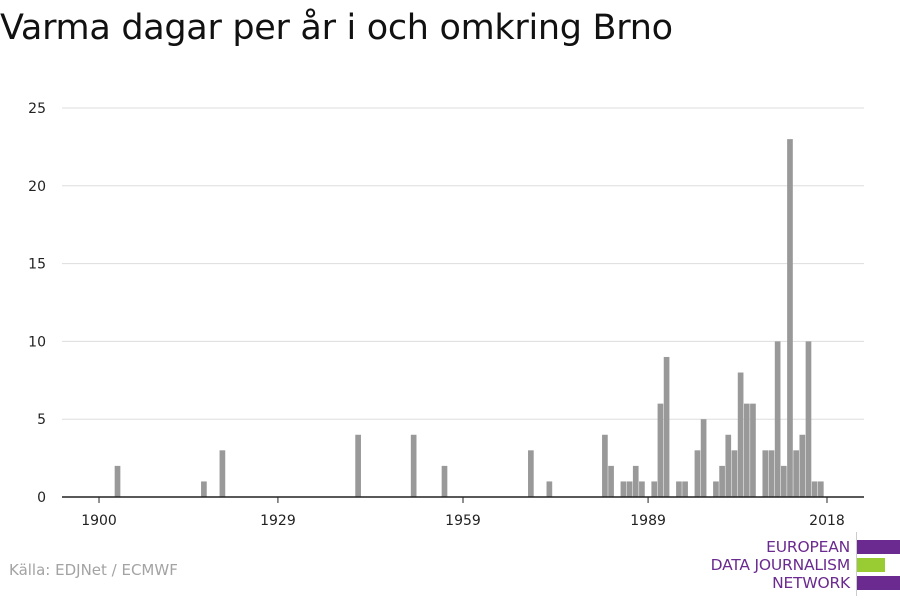 The image size is (900, 600). What do you see at coordinates (796, 473) in the screenshot?
I see `bar-2013` at bounding box center [796, 473].